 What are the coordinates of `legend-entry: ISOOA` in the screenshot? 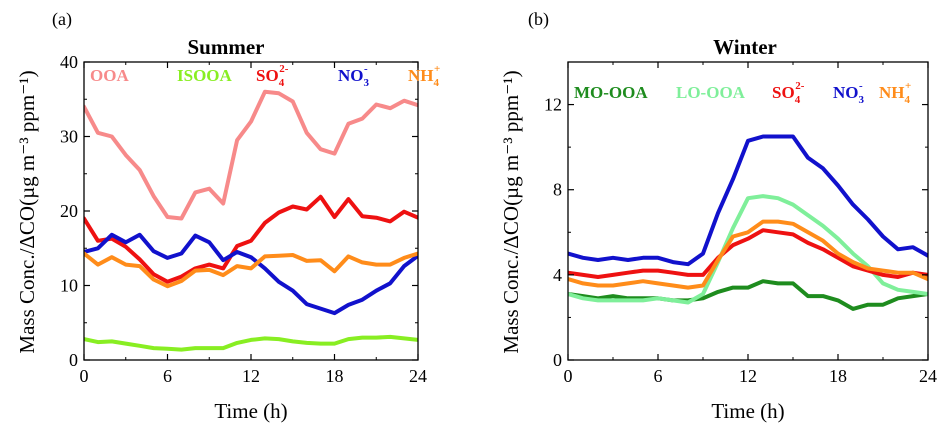 It's located at (205, 75).